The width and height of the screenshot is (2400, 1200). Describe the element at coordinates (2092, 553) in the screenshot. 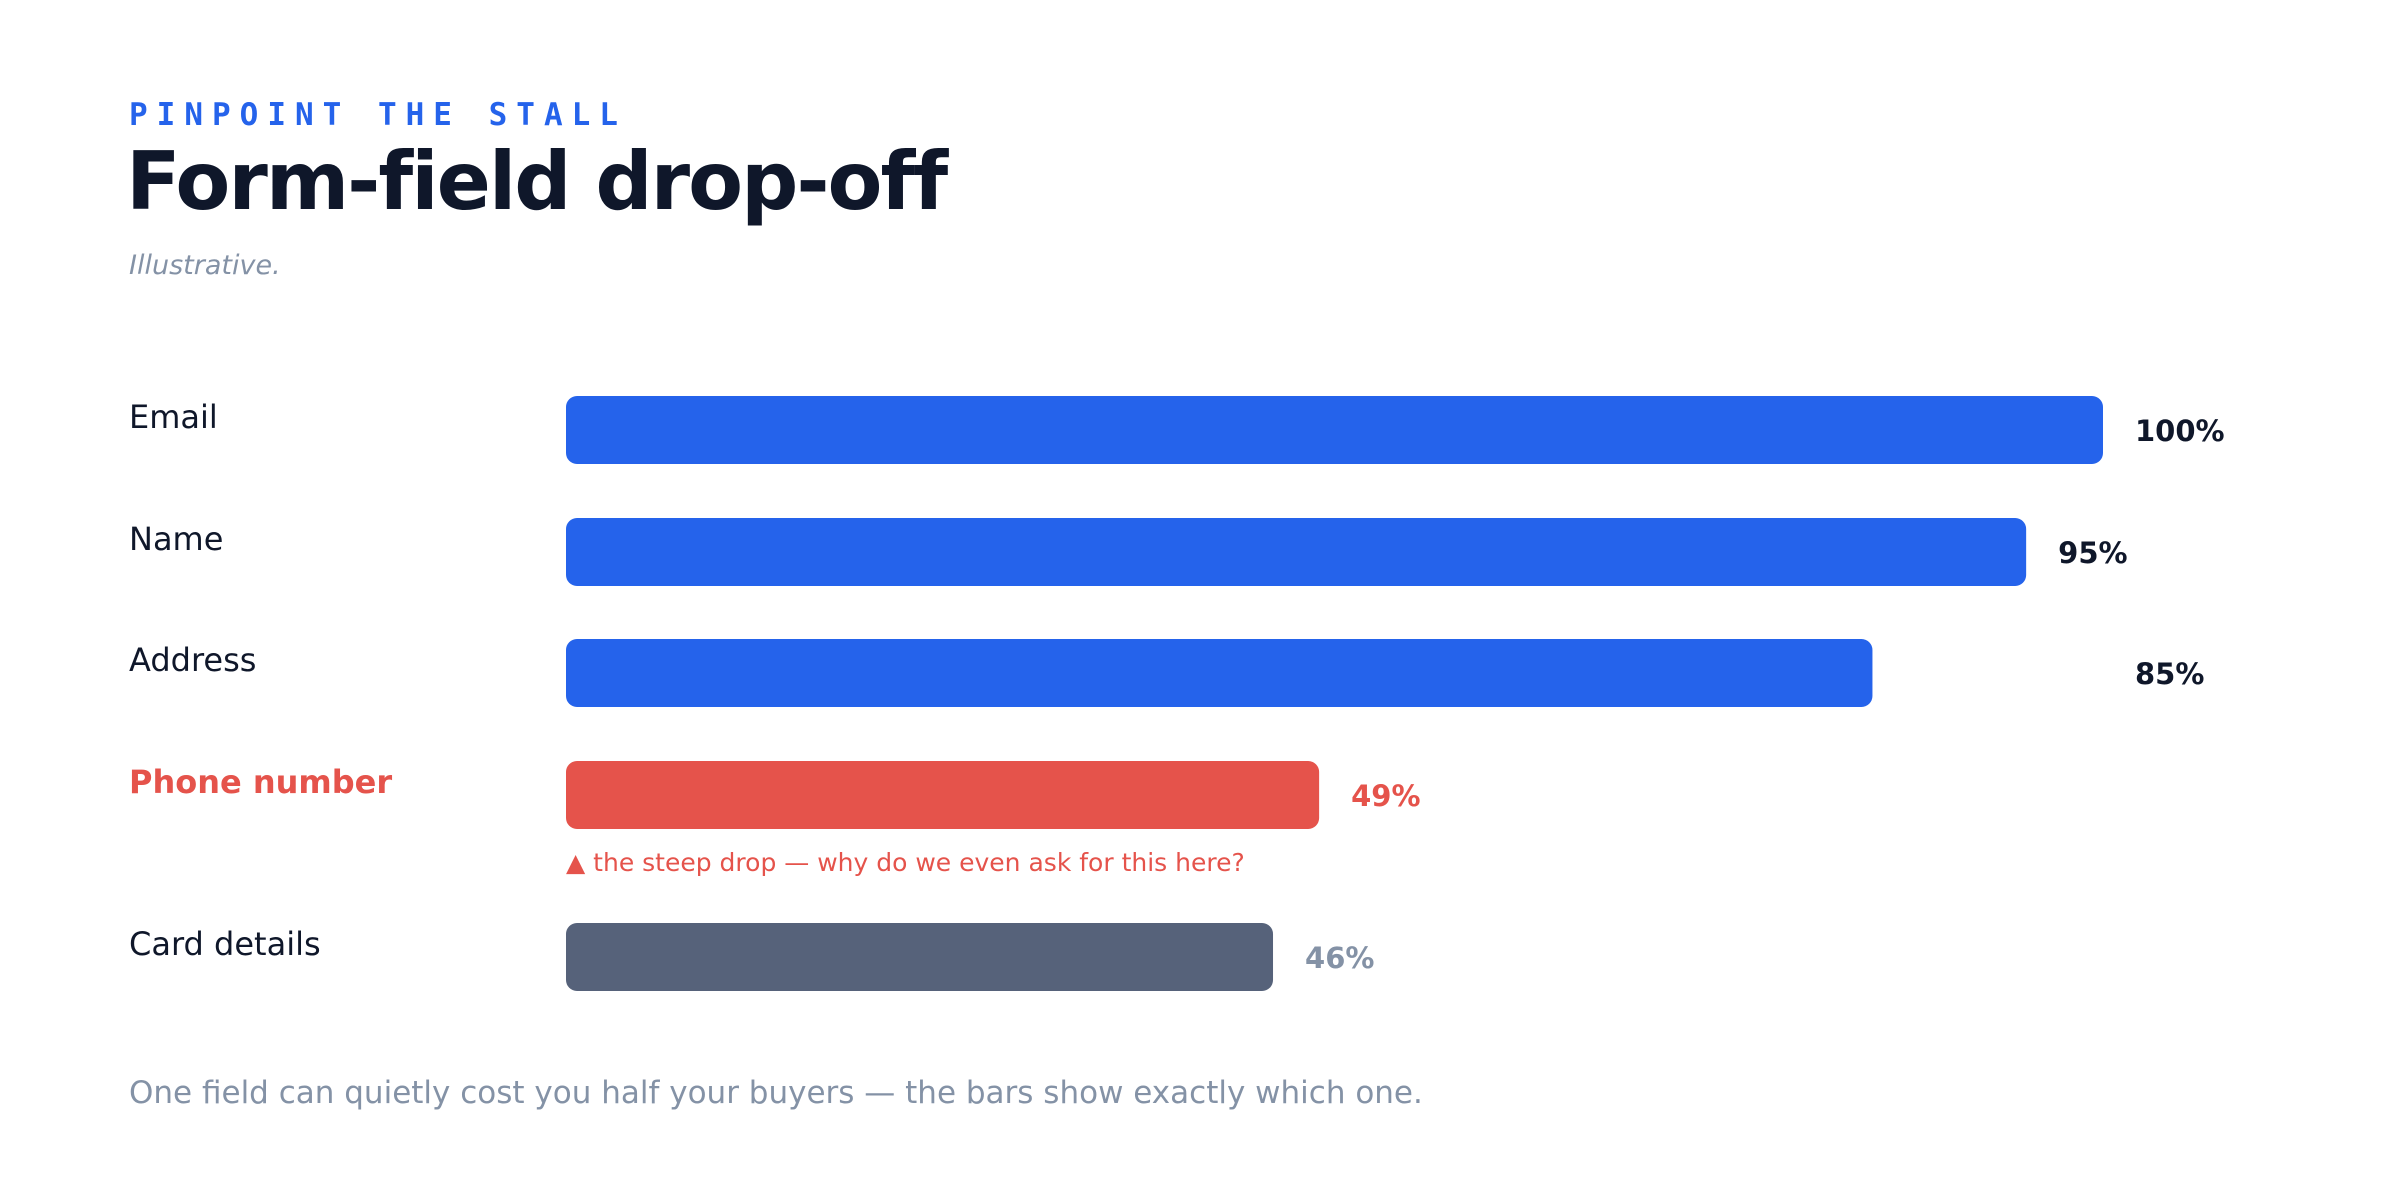

I see `value-label-name: 95%` at that location.